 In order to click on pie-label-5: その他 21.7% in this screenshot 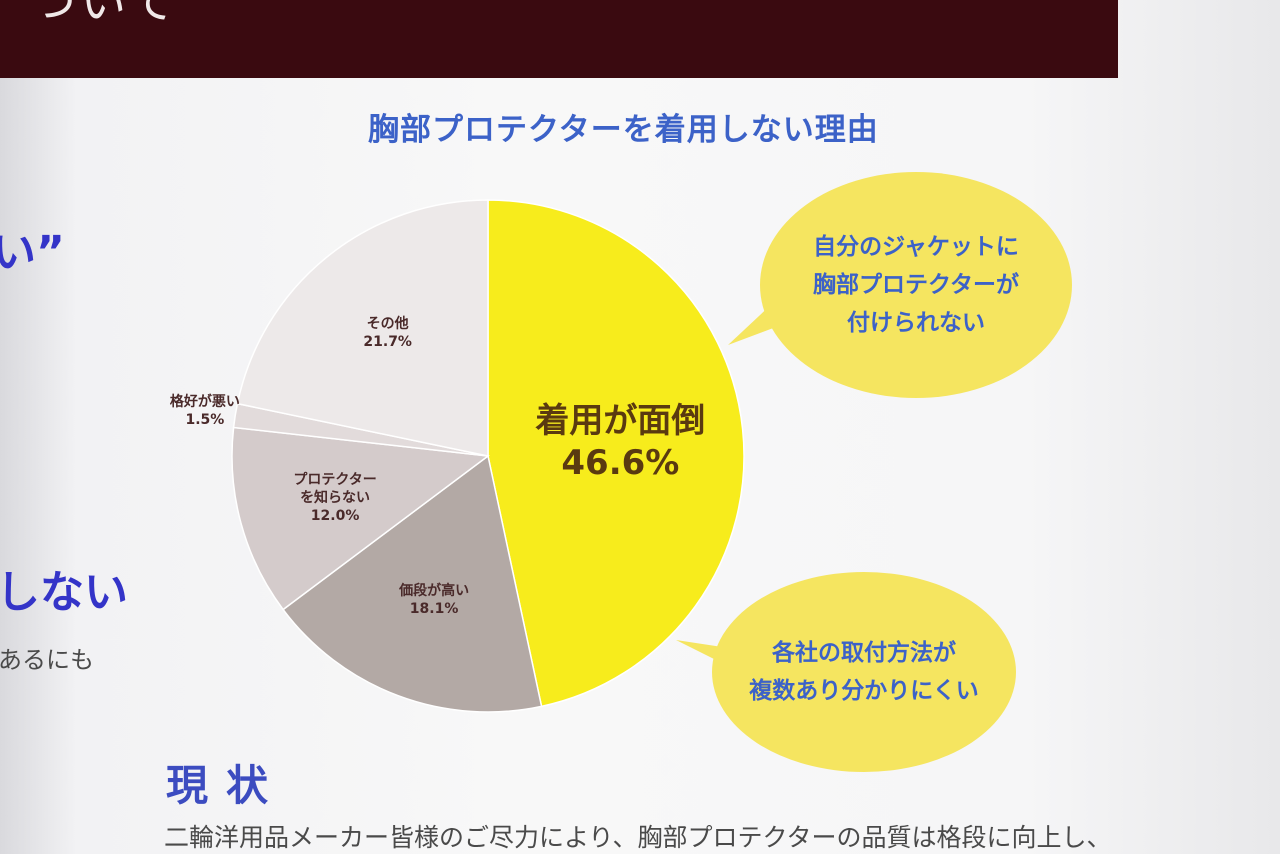, I will do `click(387, 333)`.